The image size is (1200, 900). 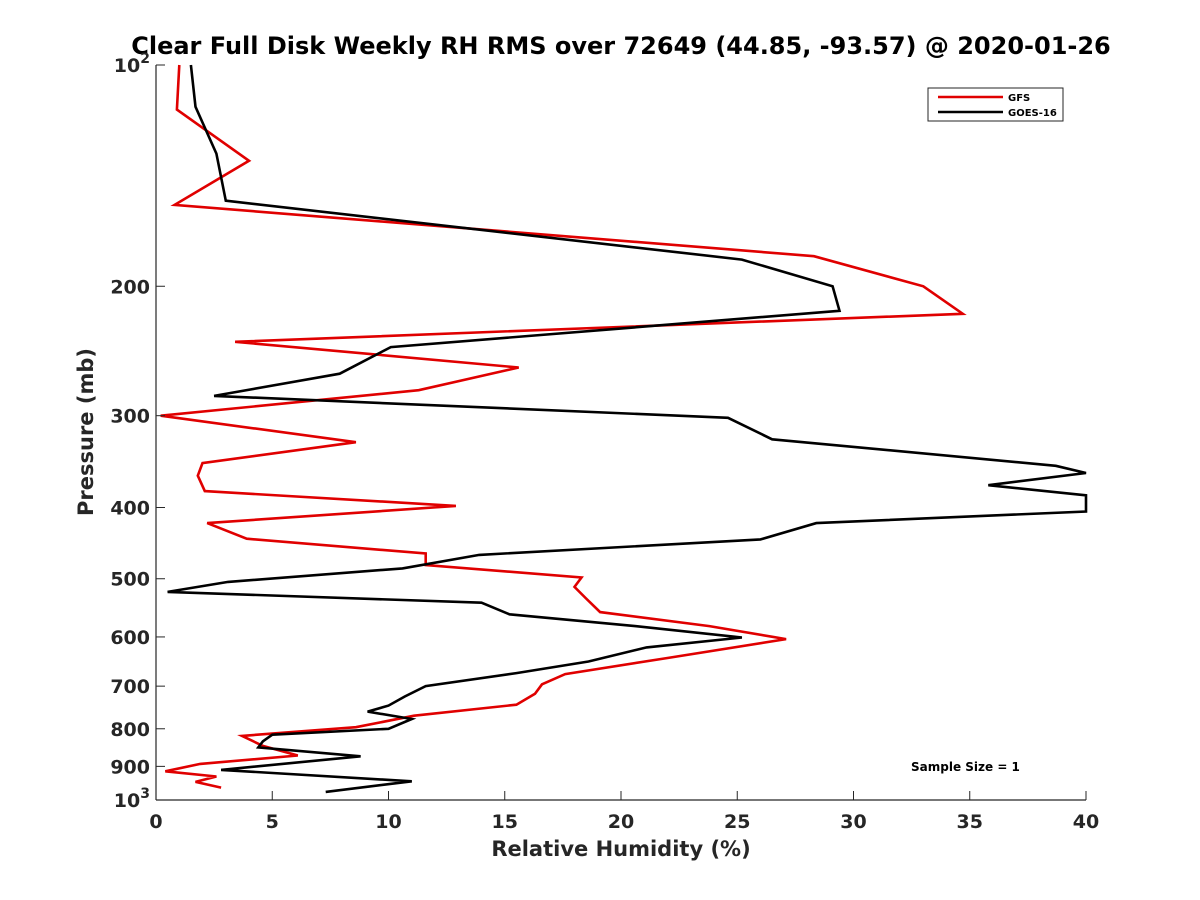 What do you see at coordinates (130, 287) in the screenshot?
I see `y-tick-label: 200` at bounding box center [130, 287].